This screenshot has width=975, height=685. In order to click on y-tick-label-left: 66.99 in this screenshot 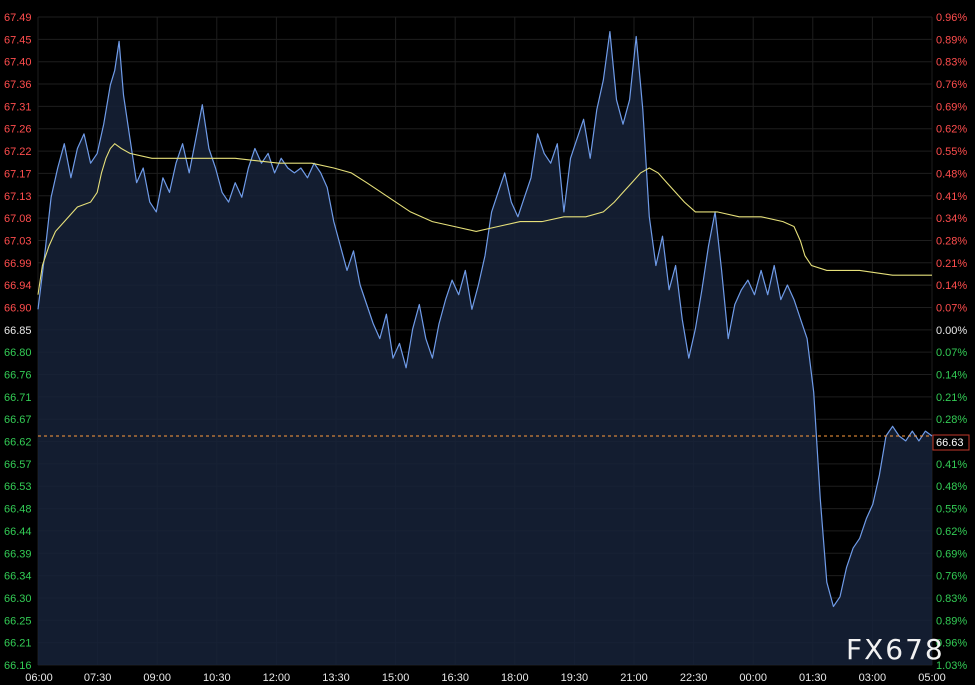, I will do `click(18, 264)`.